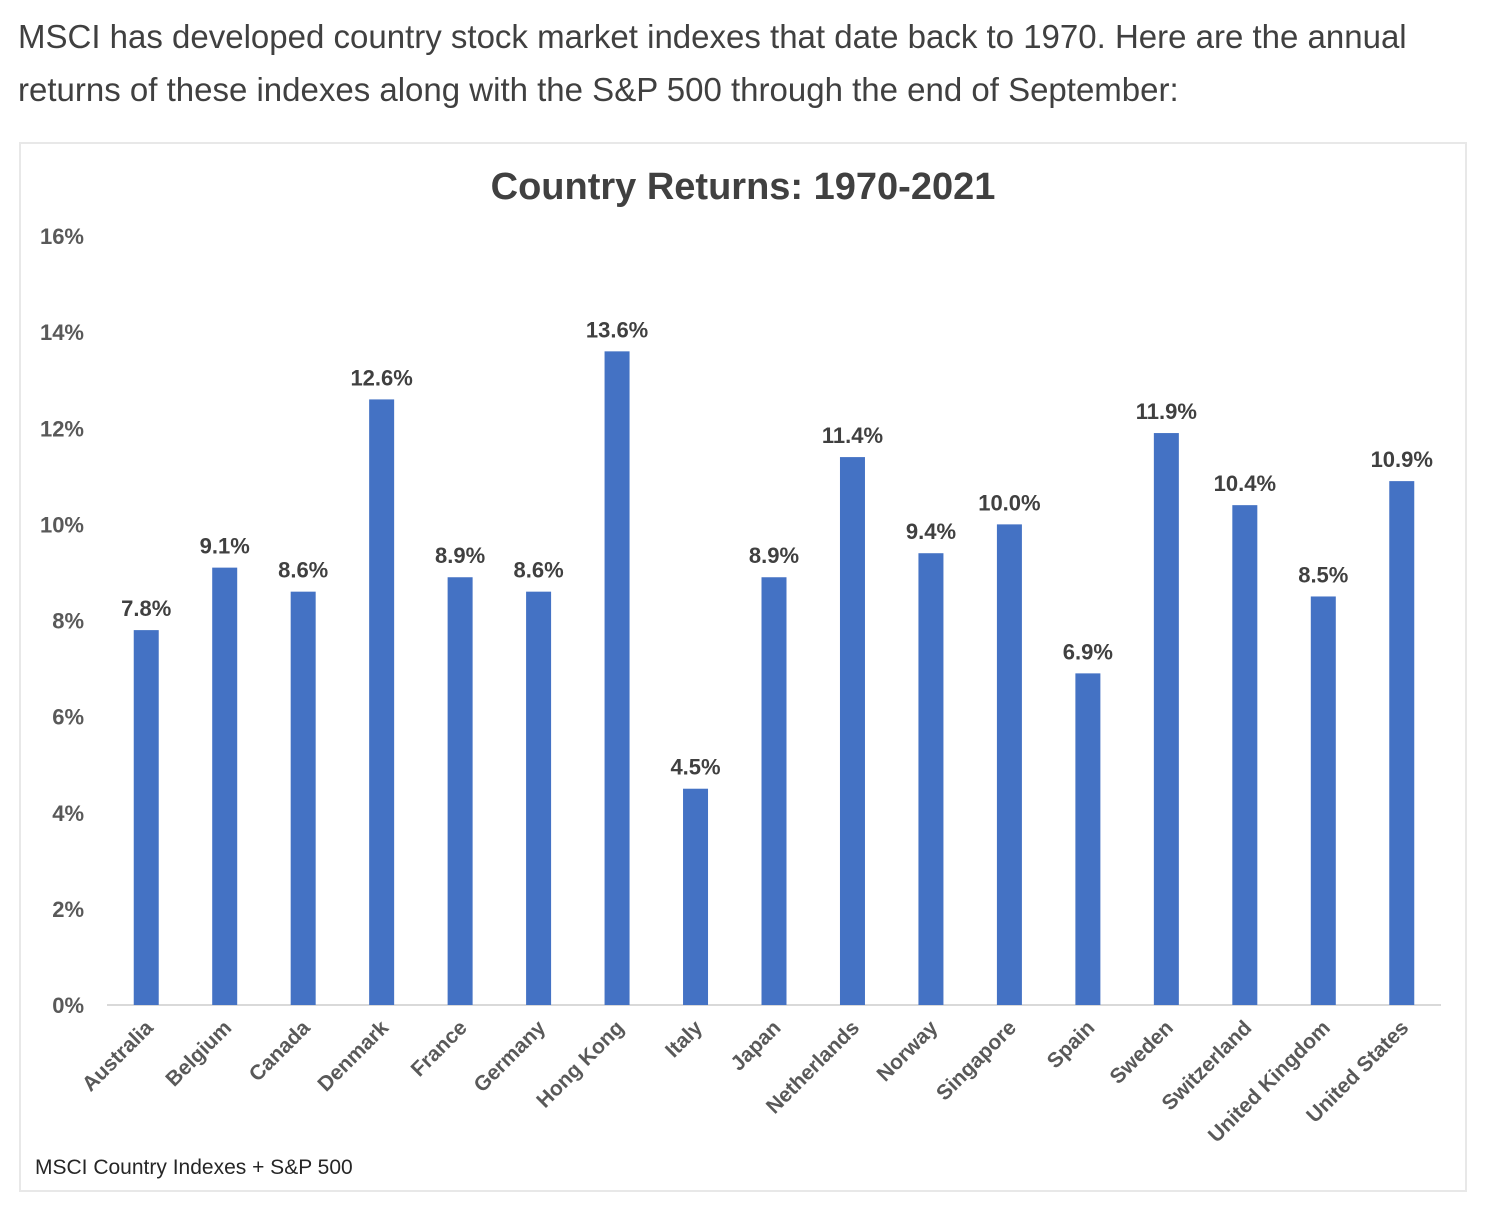 The width and height of the screenshot is (1491, 1215). Describe the element at coordinates (353, 1056) in the screenshot. I see `x-tick-label: Denmark` at that location.